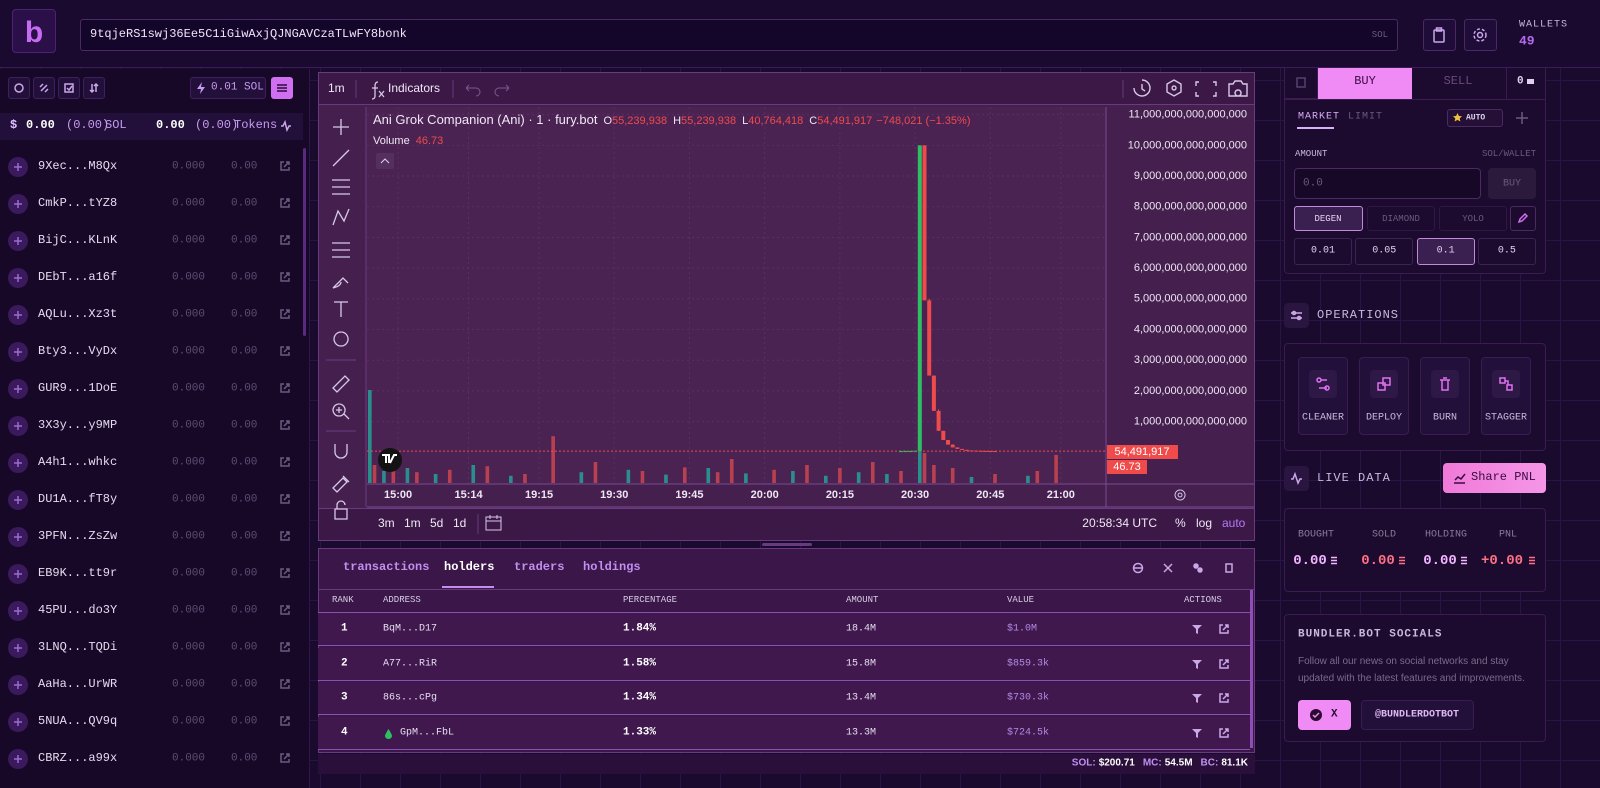 The width and height of the screenshot is (1600, 788). Describe the element at coordinates (1324, 715) in the screenshot. I see `x-button` at that location.